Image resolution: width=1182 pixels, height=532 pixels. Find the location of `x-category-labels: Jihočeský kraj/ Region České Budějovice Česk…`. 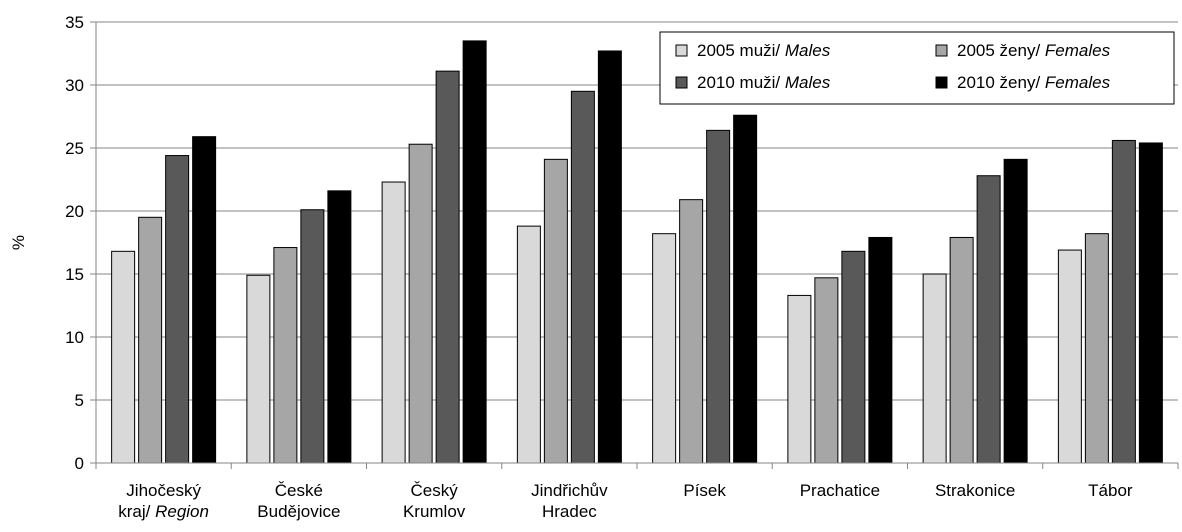

x-category-labels: Jihočeský kraj/ Region České Budějovice Česk… is located at coordinates (625, 501).